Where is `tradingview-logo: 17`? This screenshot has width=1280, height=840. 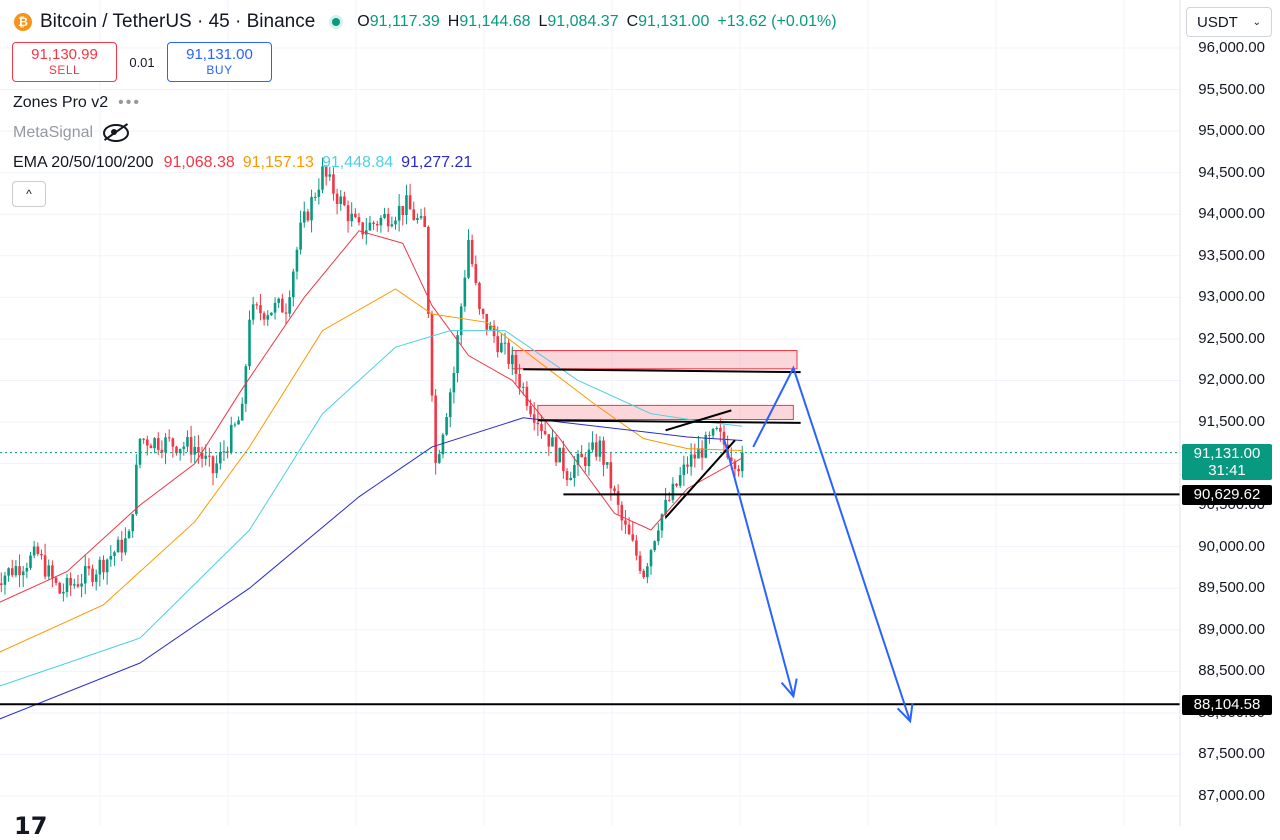
tradingview-logo: 17 is located at coordinates (31, 826).